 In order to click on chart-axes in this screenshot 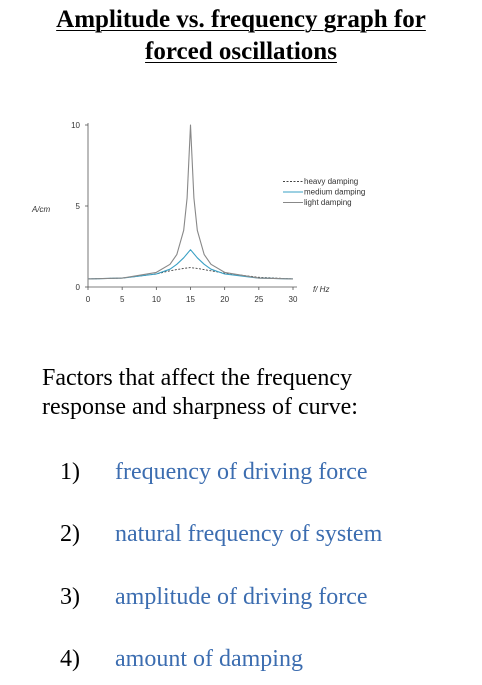, I will do `click(192, 205)`.